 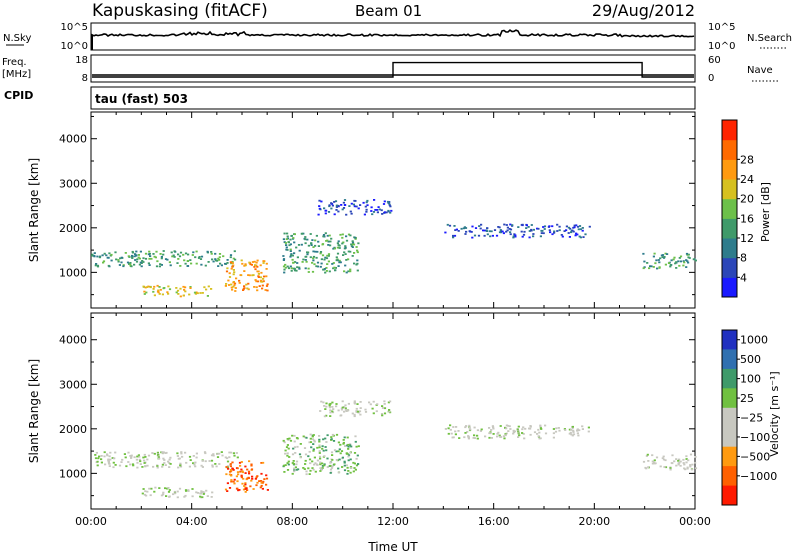 I want to click on noise-sky-label: N.Sky, so click(x=17, y=38).